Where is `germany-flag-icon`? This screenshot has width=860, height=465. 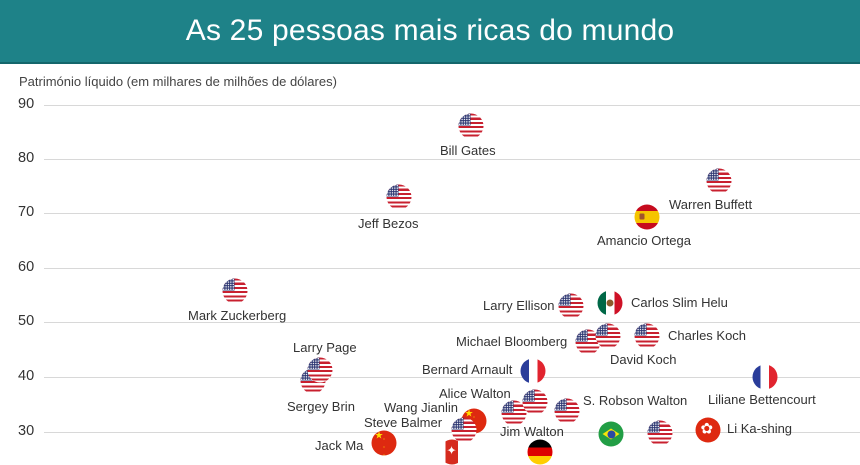
germany-flag-icon is located at coordinates (540, 452).